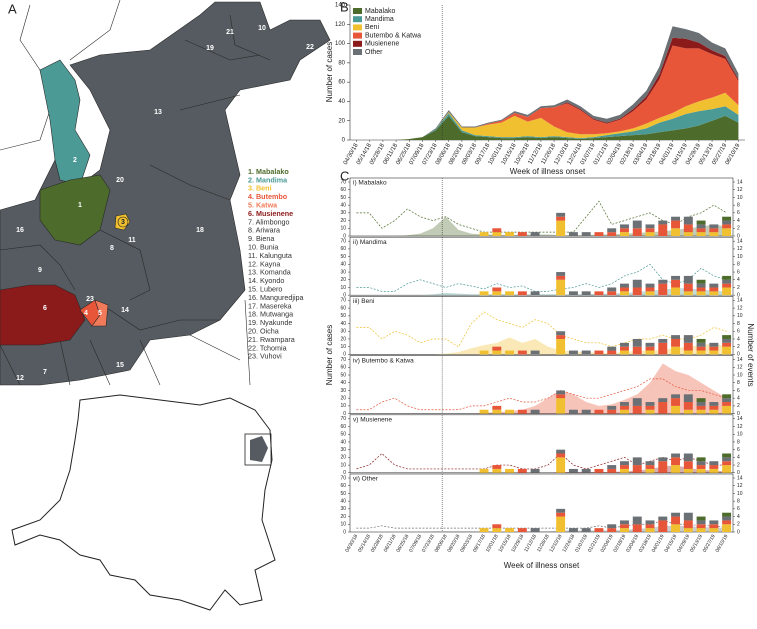 This screenshot has height=629, width=757. What do you see at coordinates (340, 25) in the screenshot?
I see `y-tick-label: 120` at bounding box center [340, 25].